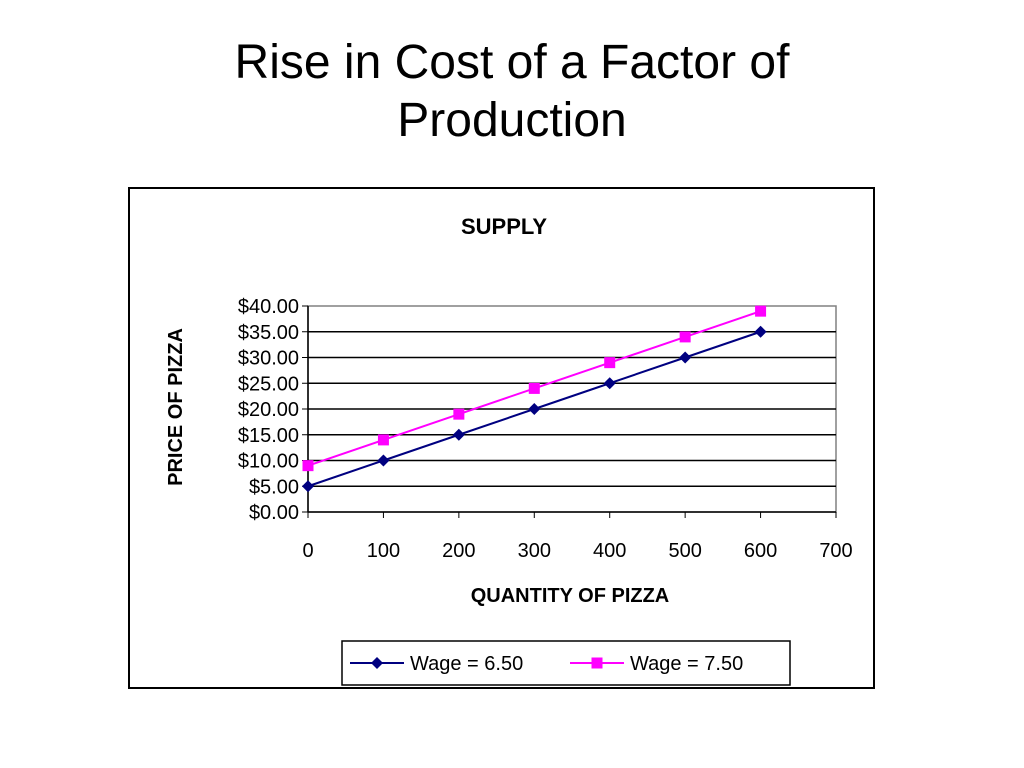  I want to click on legend-box, so click(566, 663).